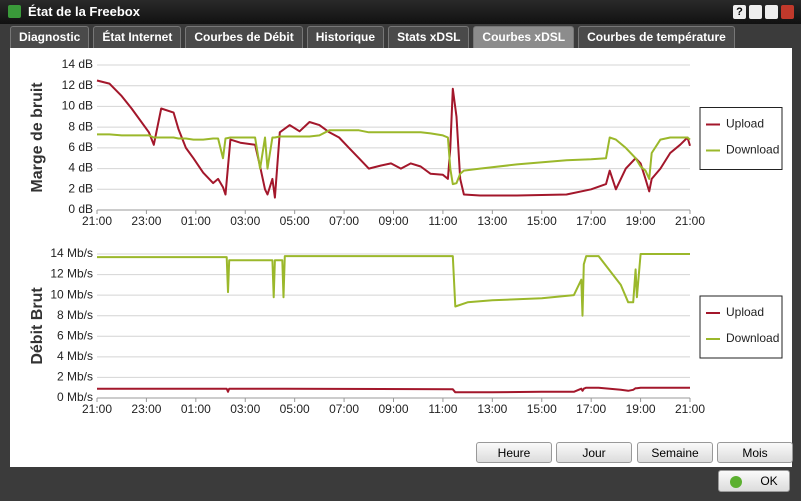 The height and width of the screenshot is (501, 801). What do you see at coordinates (75, 356) in the screenshot?
I see `y-tick-label: 4 Mb/s` at bounding box center [75, 356].